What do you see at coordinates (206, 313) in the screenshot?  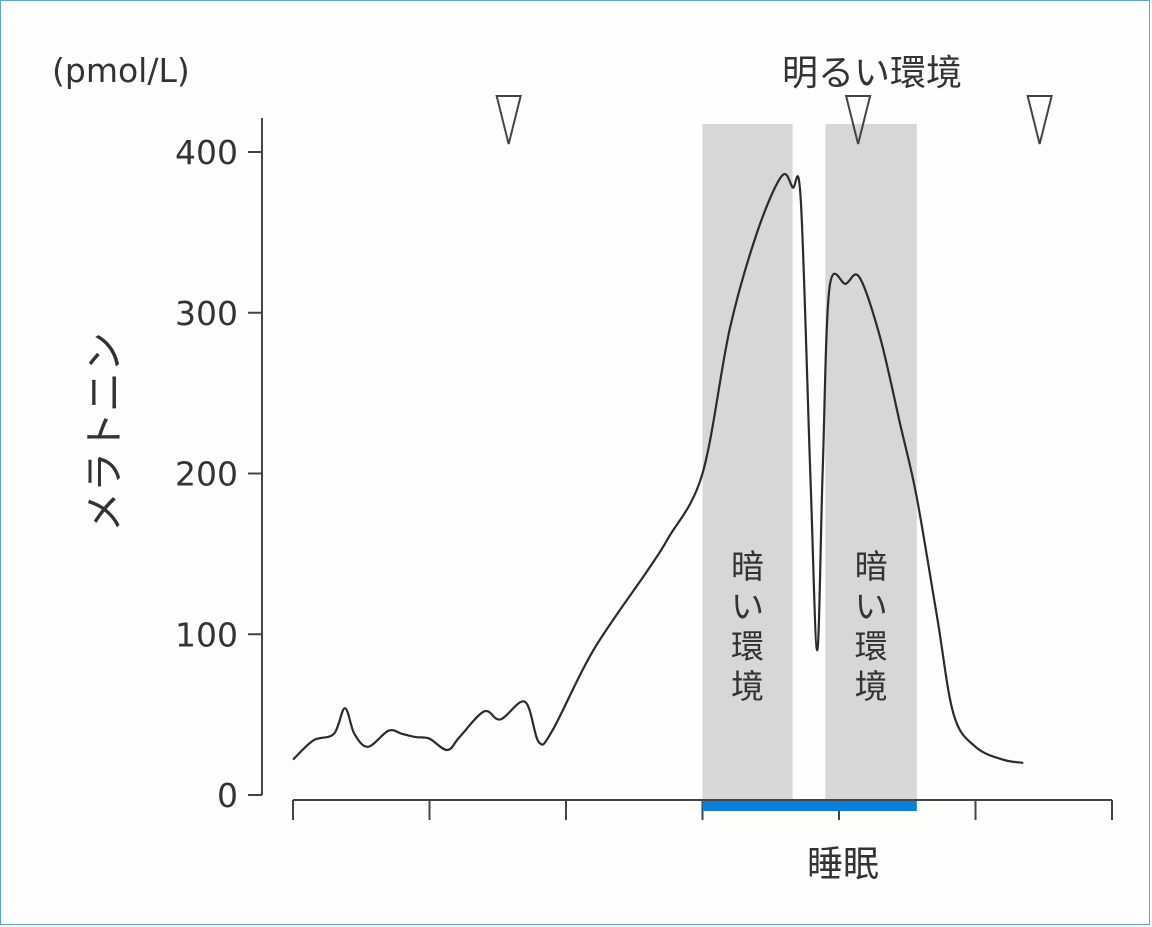 I see `y-tick-label: 300` at bounding box center [206, 313].